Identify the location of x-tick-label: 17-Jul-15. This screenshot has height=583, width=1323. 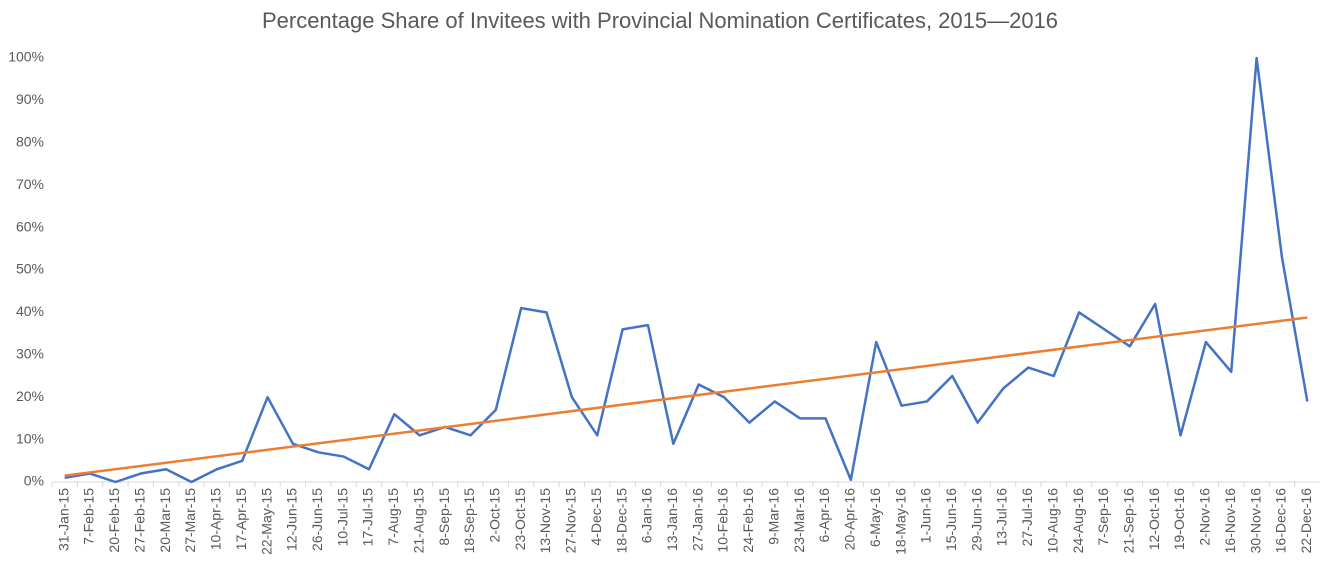
(368, 517).